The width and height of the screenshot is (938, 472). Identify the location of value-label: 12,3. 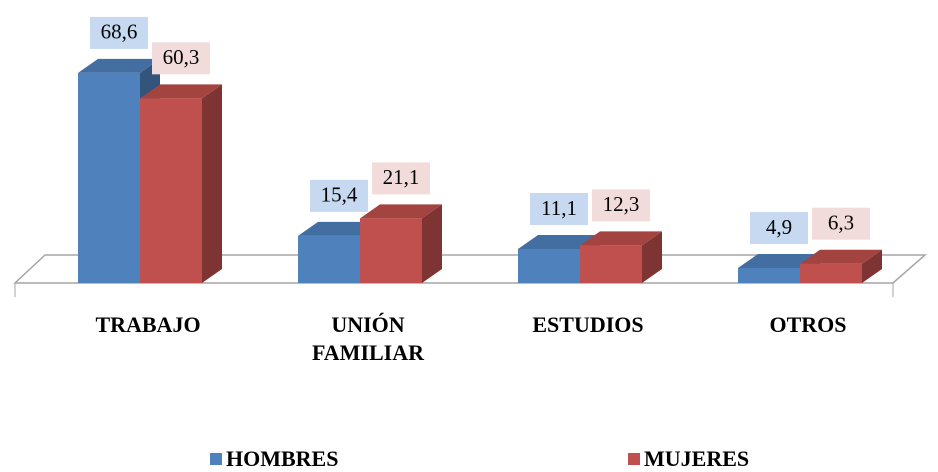
(621, 204).